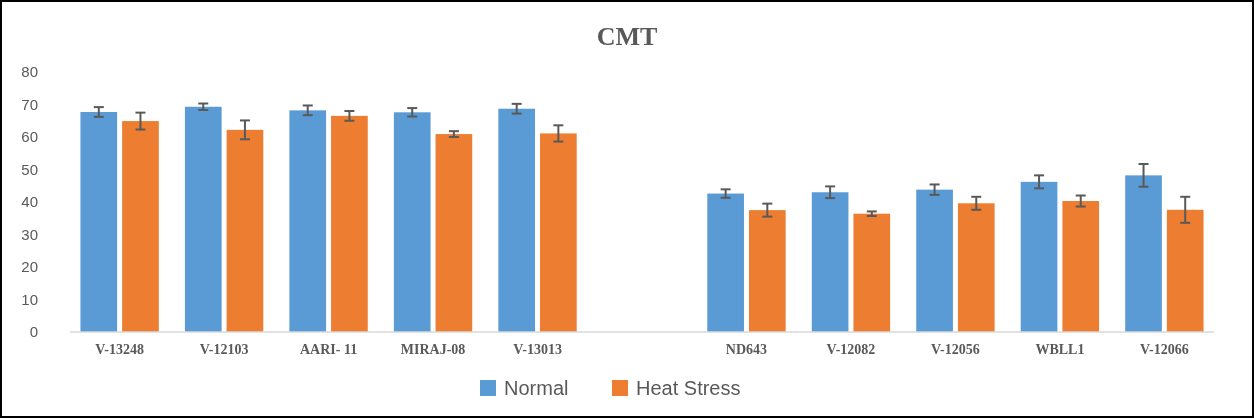 The image size is (1254, 418). I want to click on y-tick-label: 80, so click(29, 72).